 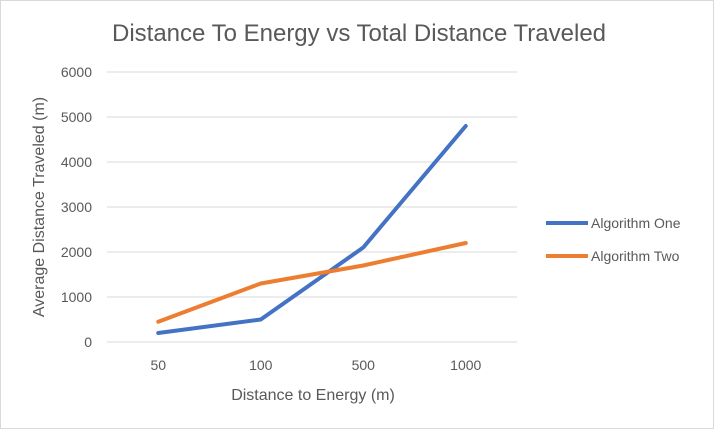 What do you see at coordinates (88, 342) in the screenshot?
I see `y-tick-label: 0` at bounding box center [88, 342].